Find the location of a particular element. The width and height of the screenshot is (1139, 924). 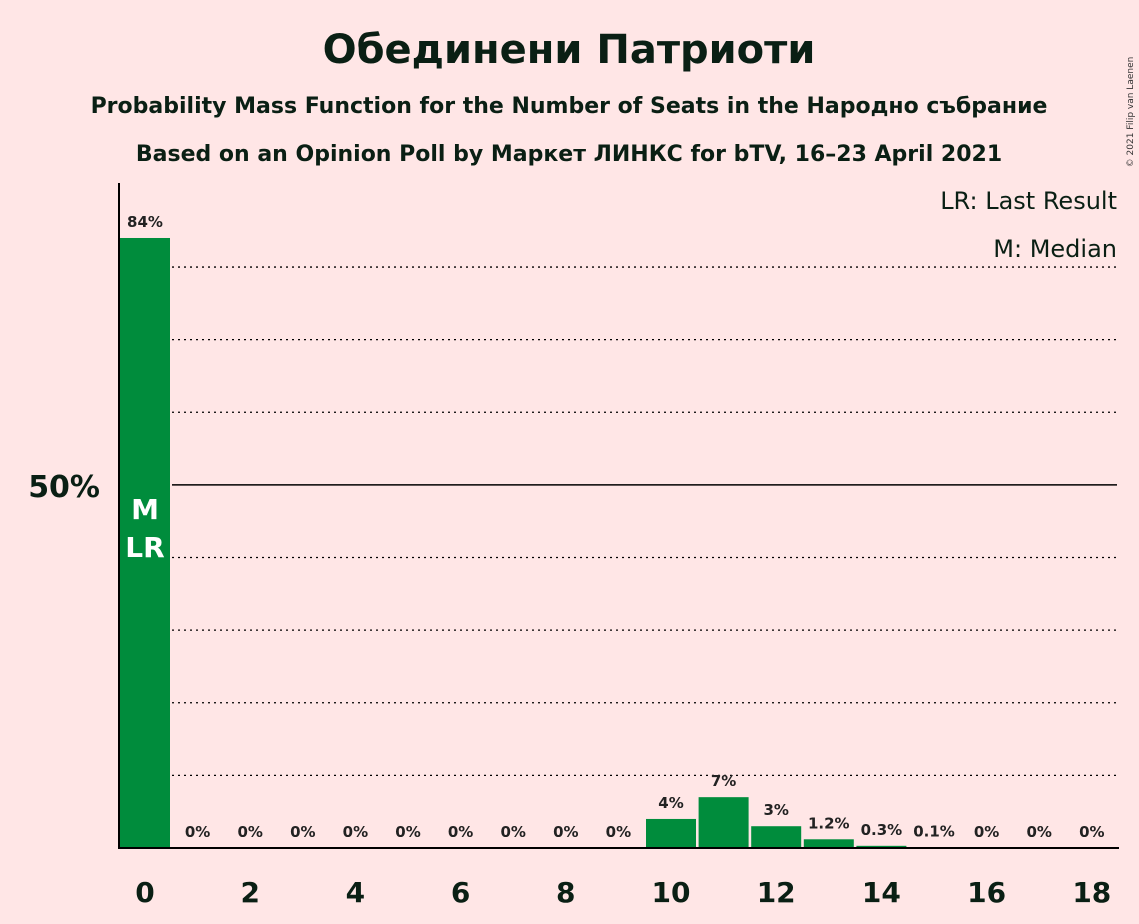

data-label-seats-4: 0% is located at coordinates (355, 832).